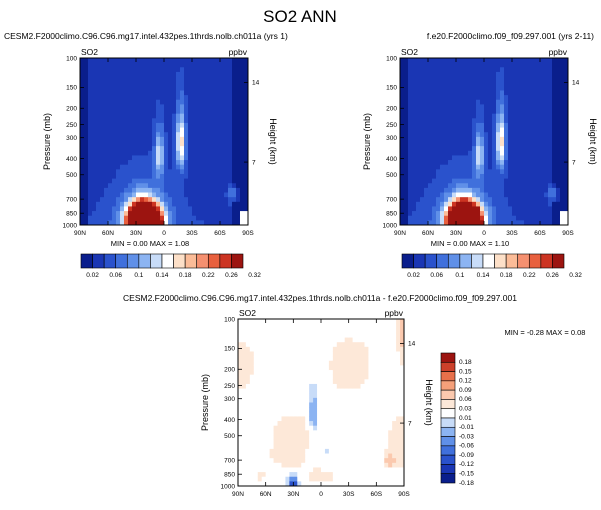 This screenshot has height=510, width=601. I want to click on x-tick-label: 60S, so click(220, 233).